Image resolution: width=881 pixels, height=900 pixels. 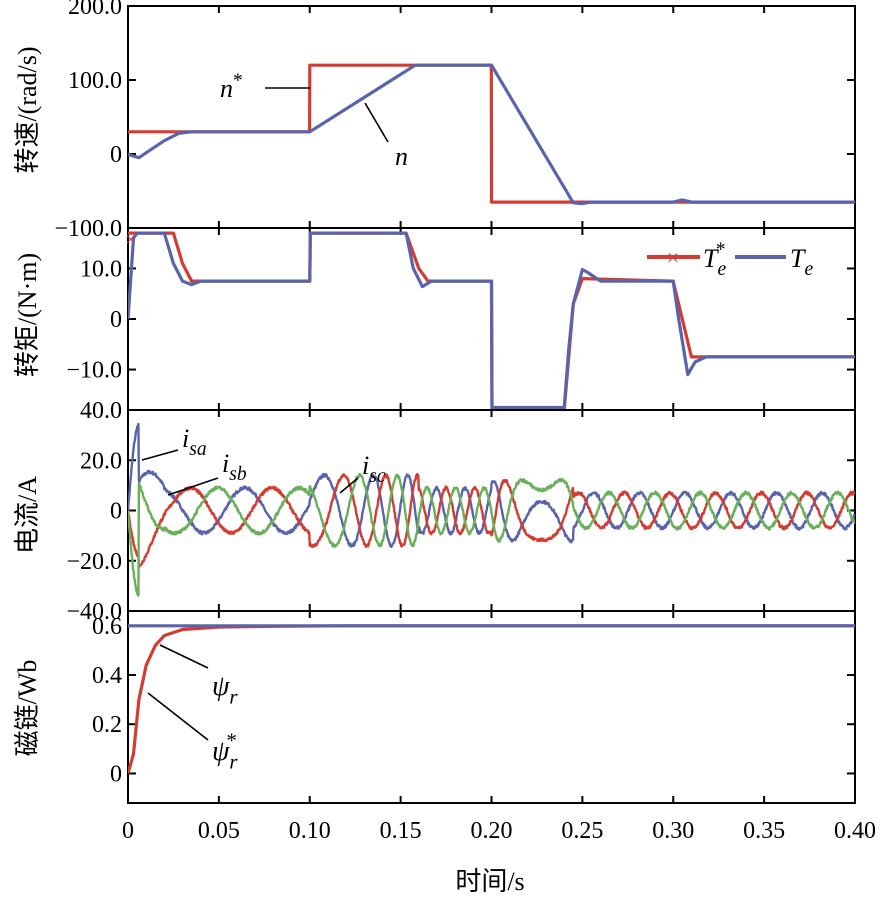 I want to click on y-tick-label: 100.0, so click(x=95, y=81).